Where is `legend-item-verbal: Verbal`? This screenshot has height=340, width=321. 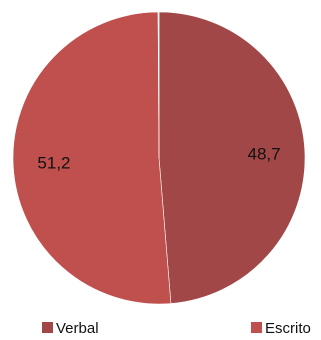 legend-item-verbal: Verbal is located at coordinates (70, 328).